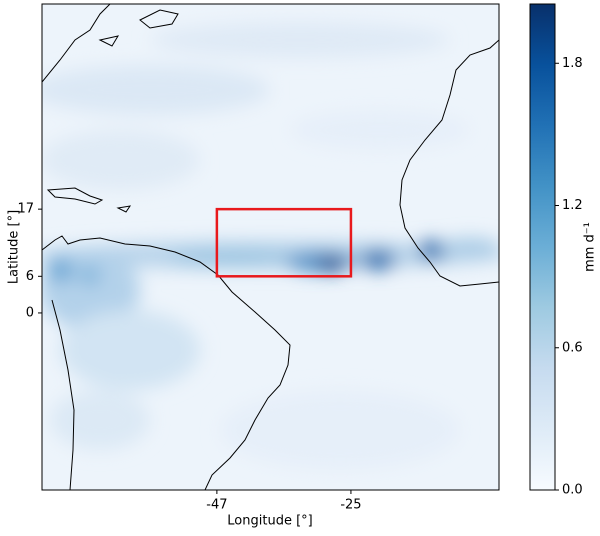 This screenshot has height=536, width=600. Describe the element at coordinates (572, 347) in the screenshot. I see `colorbar-tick-label: 0.6` at that location.